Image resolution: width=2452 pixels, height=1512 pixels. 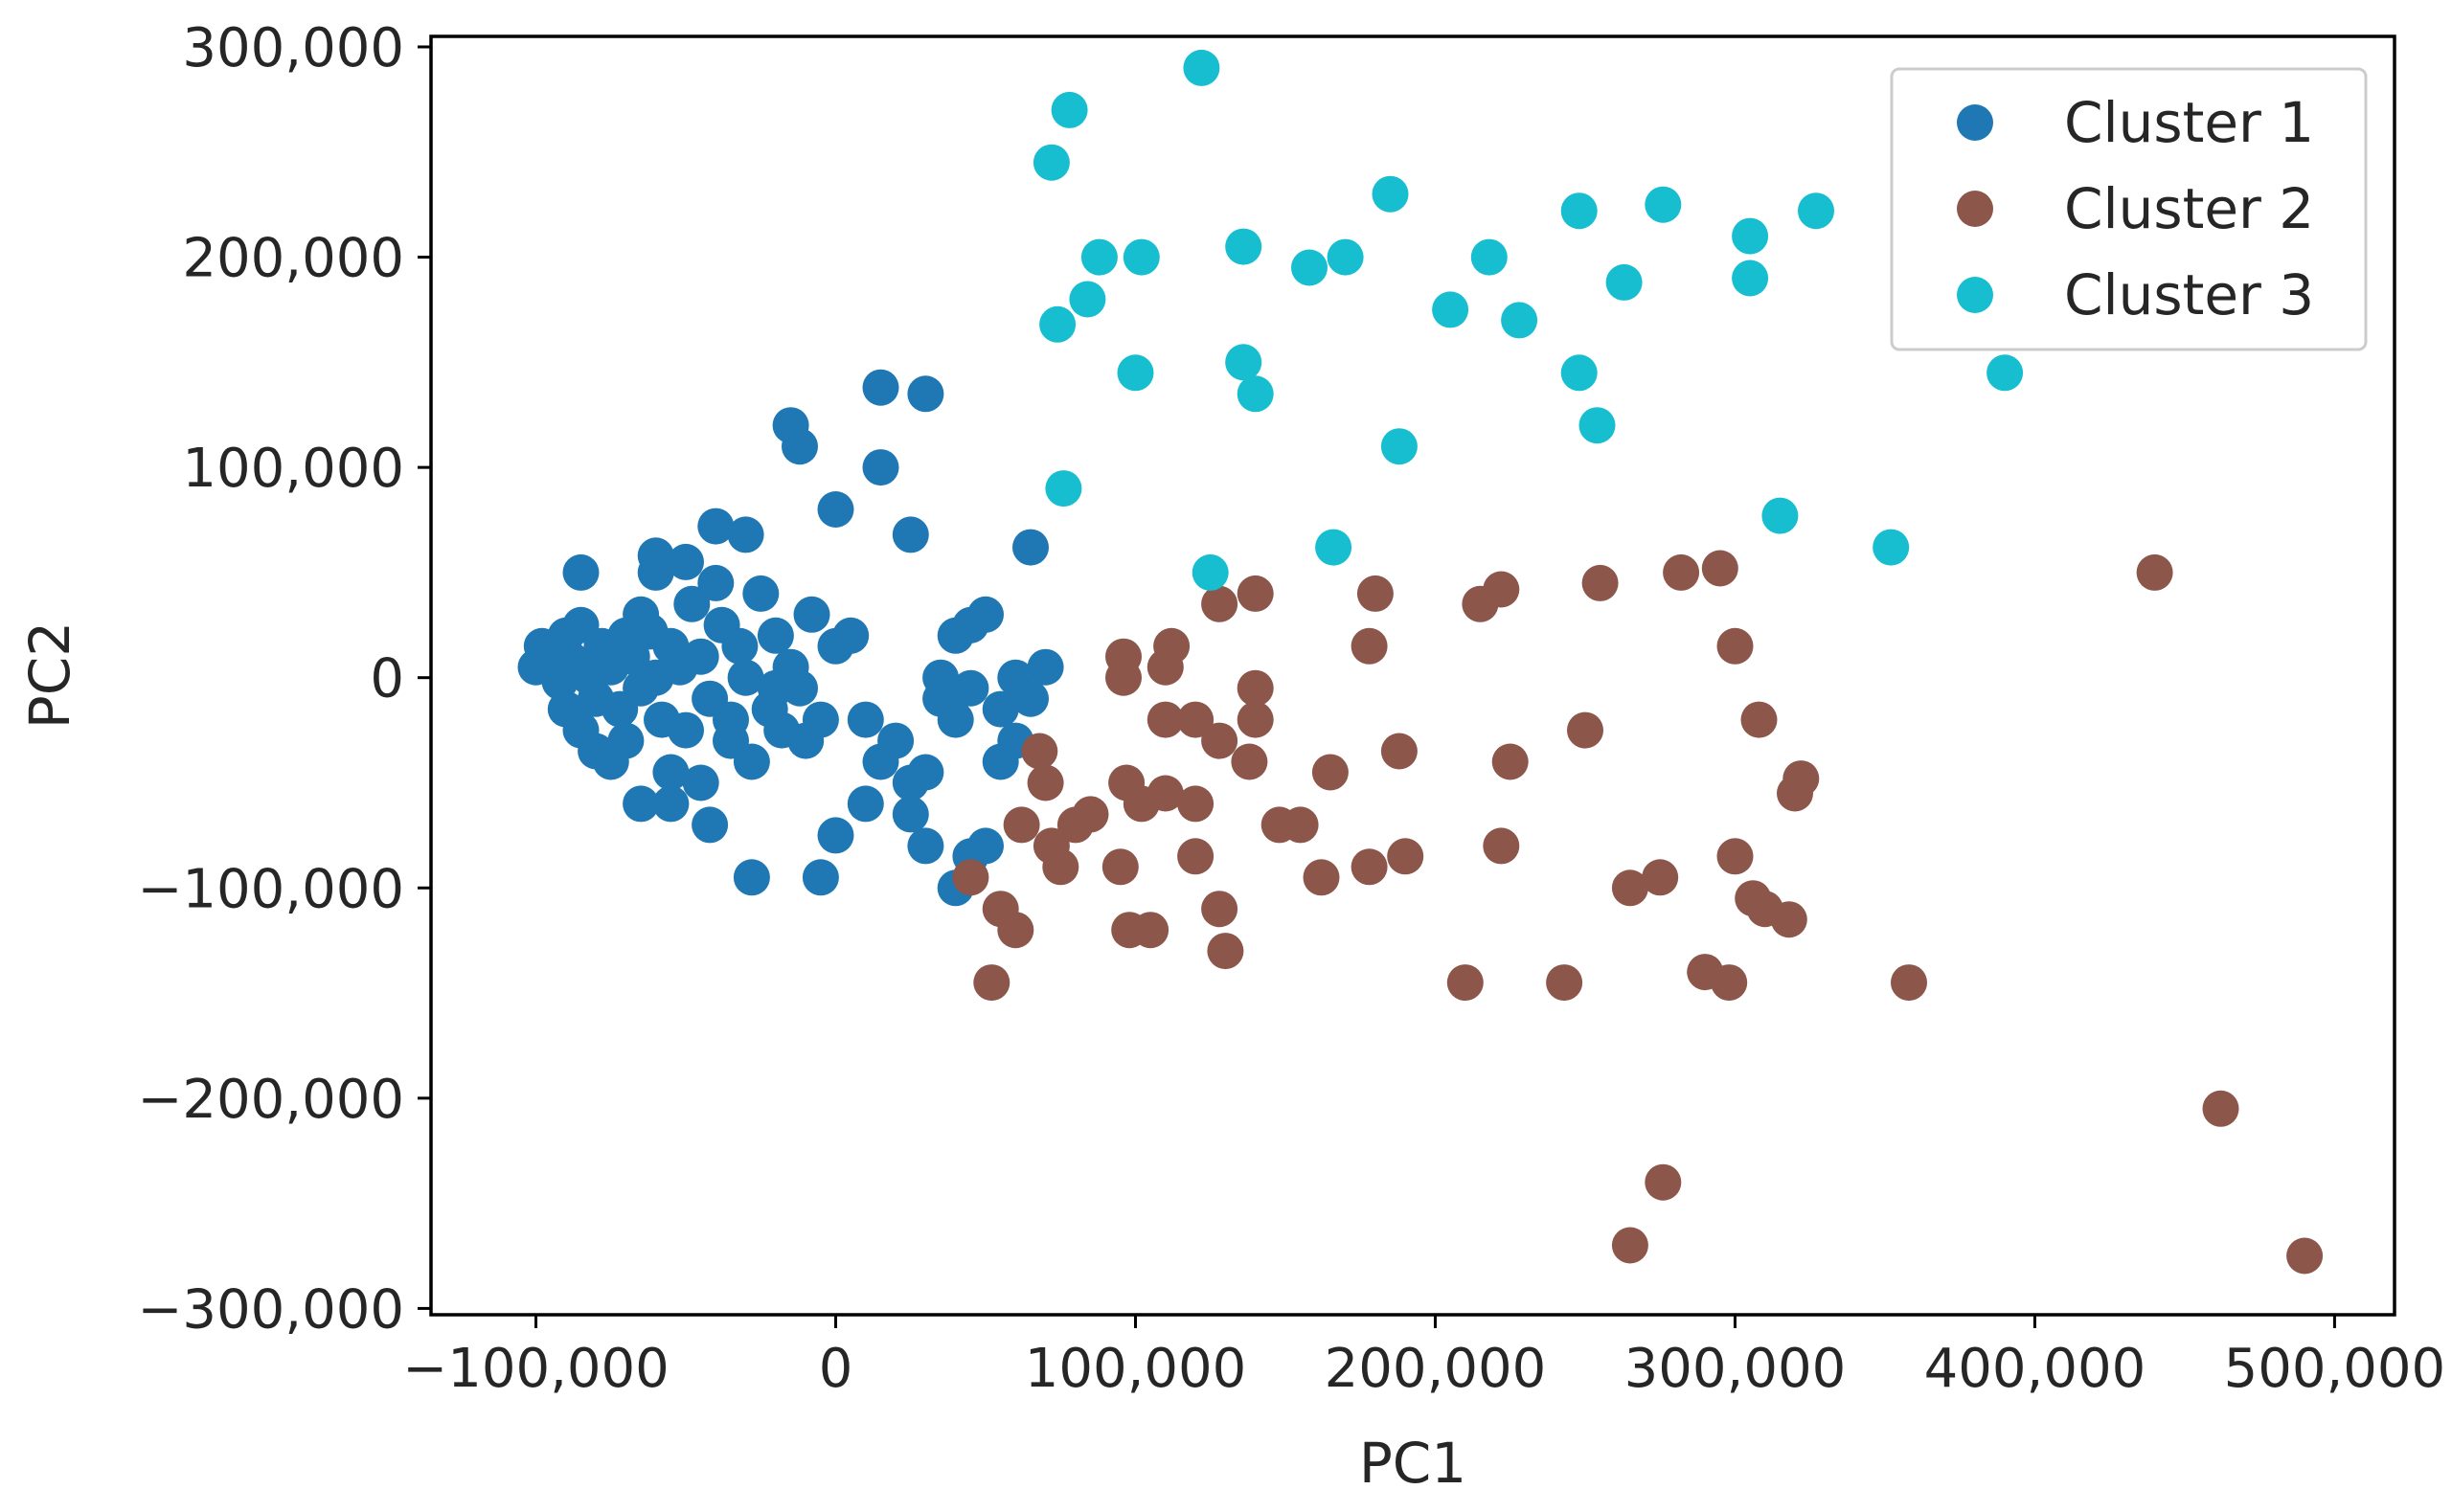 What do you see at coordinates (536, 1369) in the screenshot?
I see `x-tick-label-0: −100,000` at bounding box center [536, 1369].